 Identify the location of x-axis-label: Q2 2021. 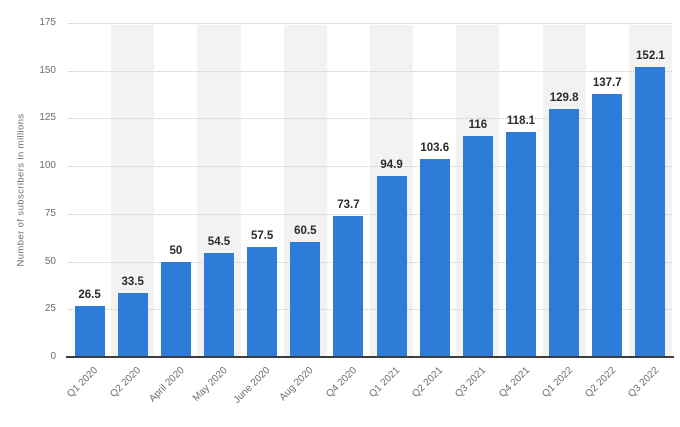
(428, 382).